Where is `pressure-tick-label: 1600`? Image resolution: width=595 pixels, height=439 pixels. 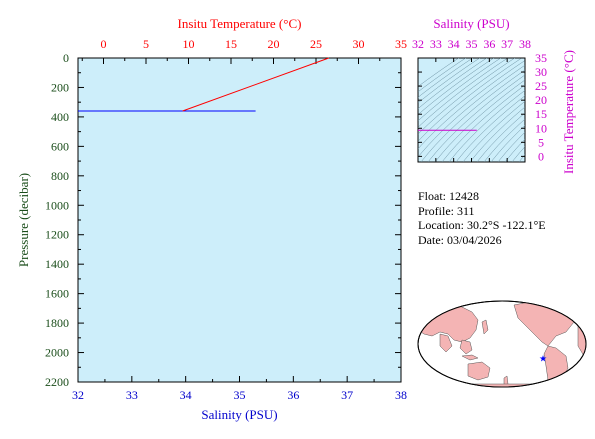 pressure-tick-label: 1600 is located at coordinates (57, 294).